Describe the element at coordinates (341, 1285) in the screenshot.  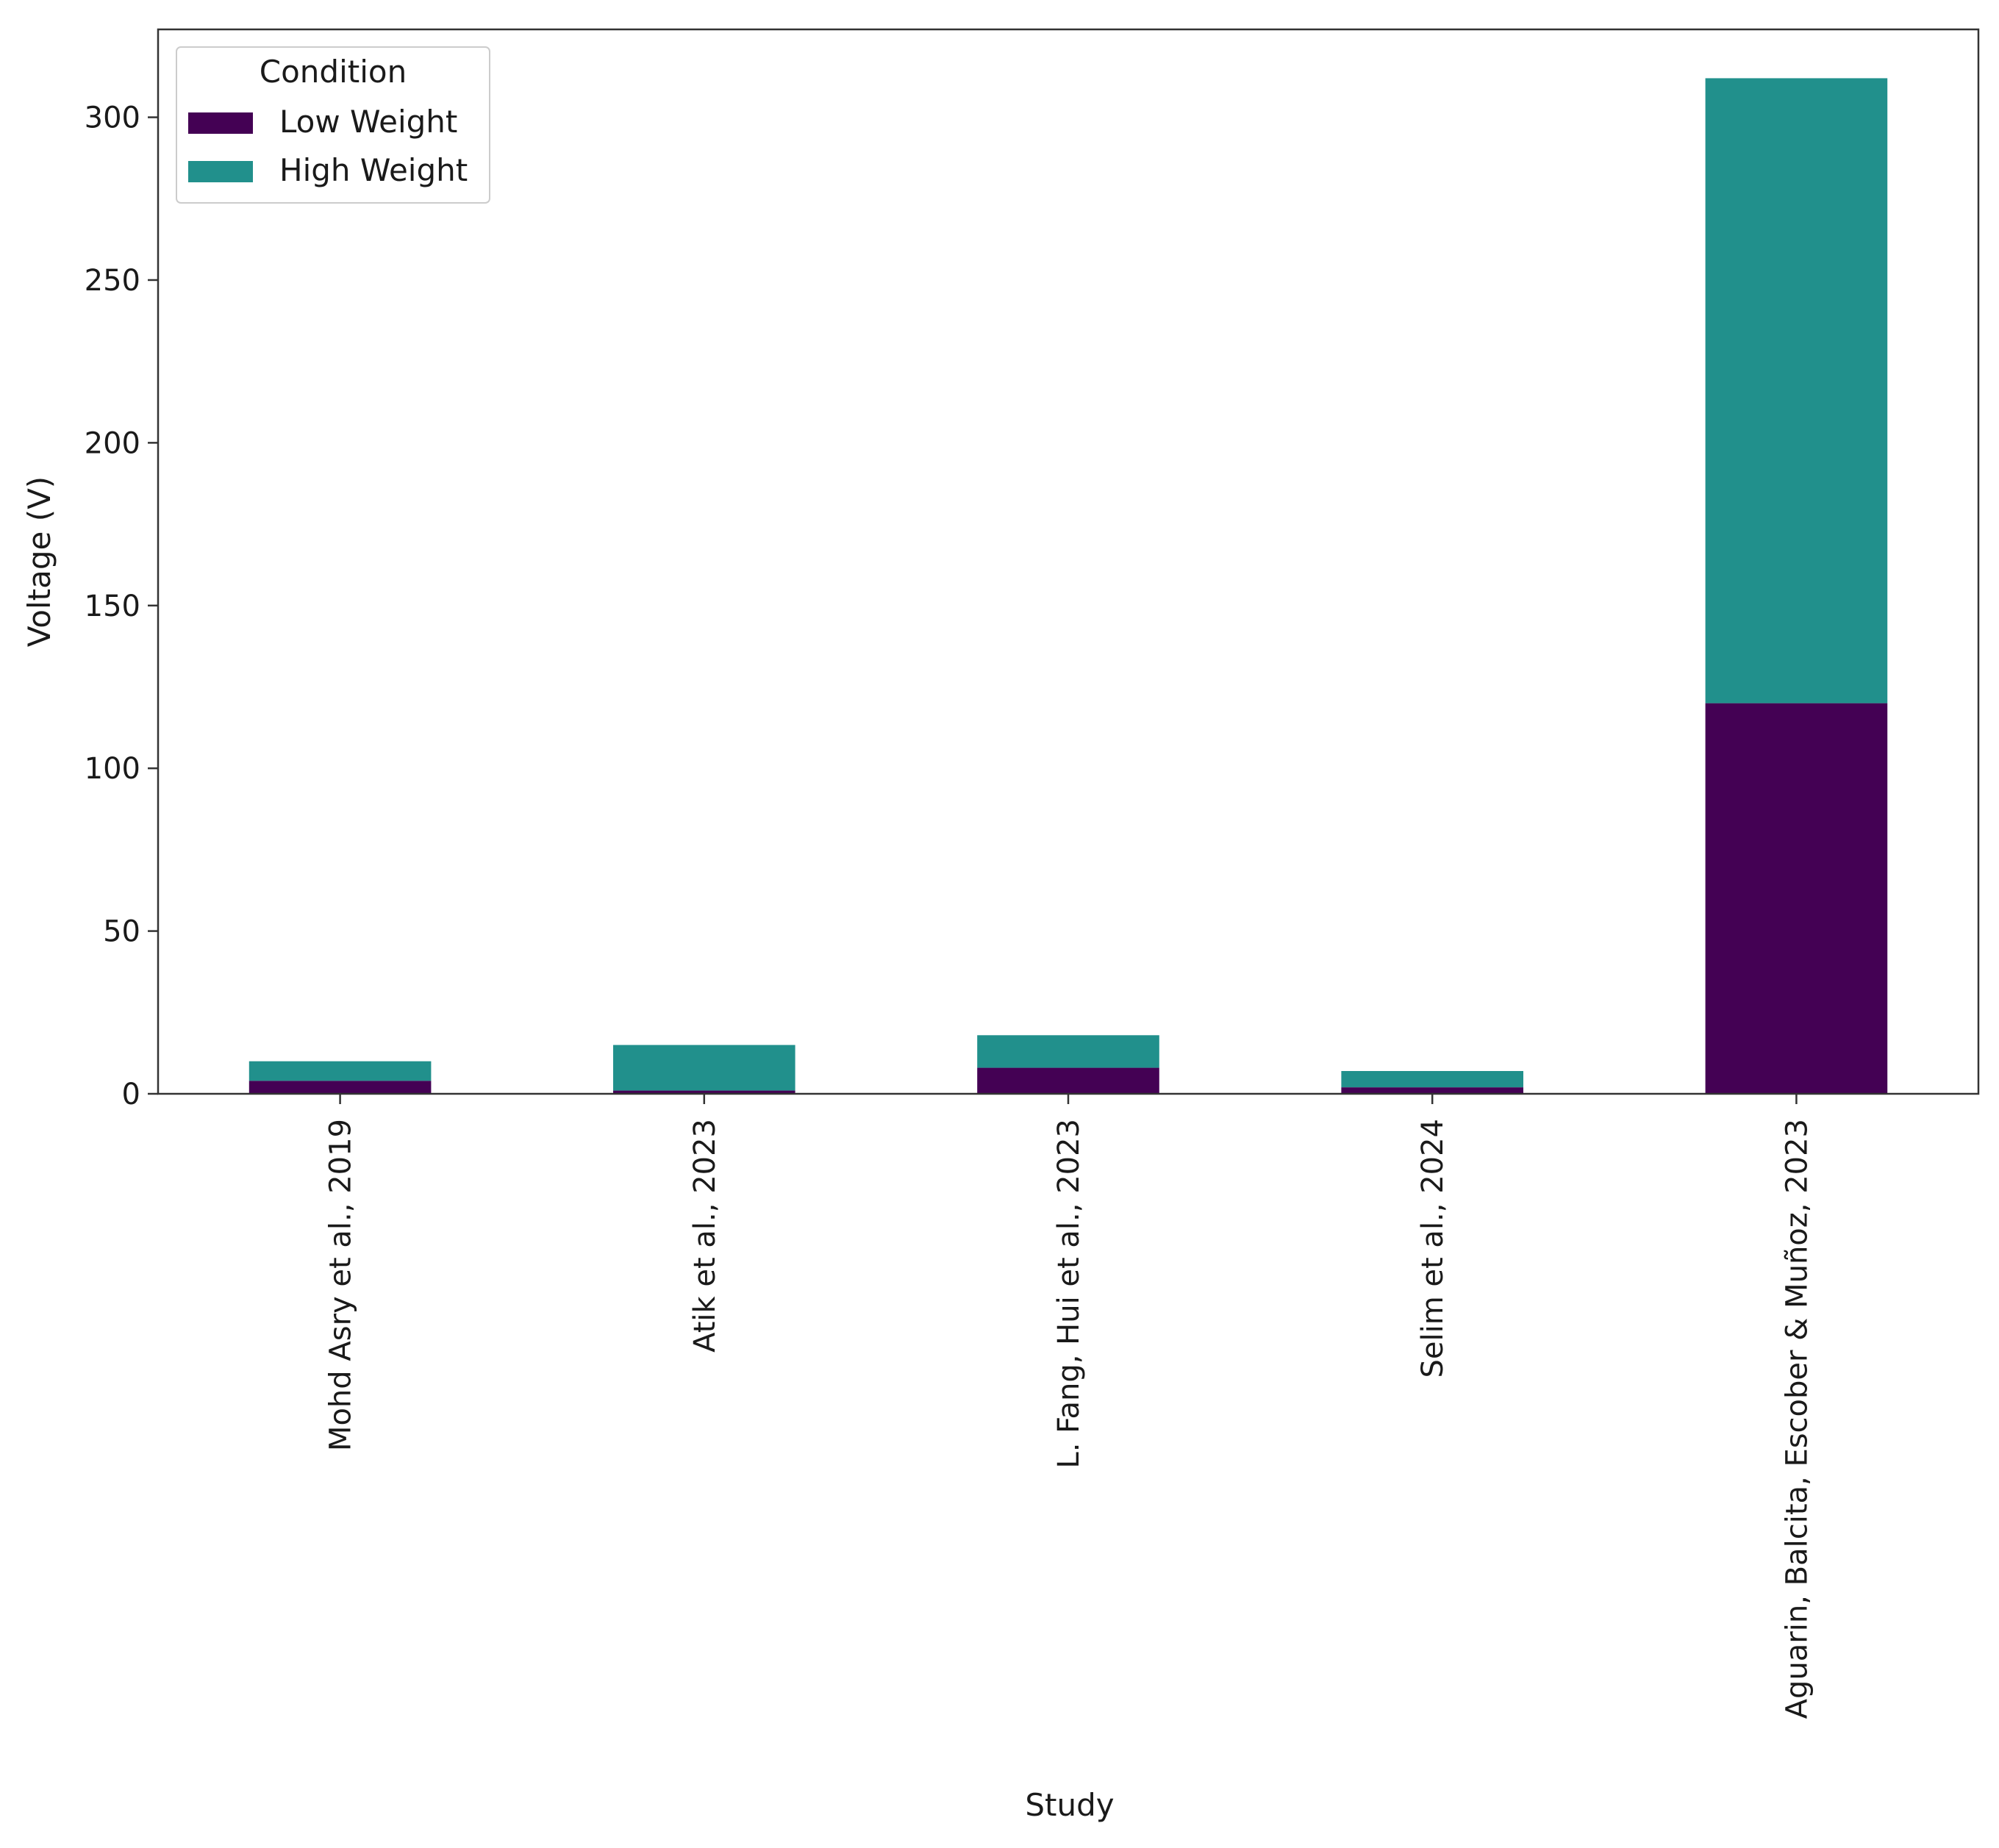
I see `x-tick-label: Mohd Asry et al., 2019` at that location.